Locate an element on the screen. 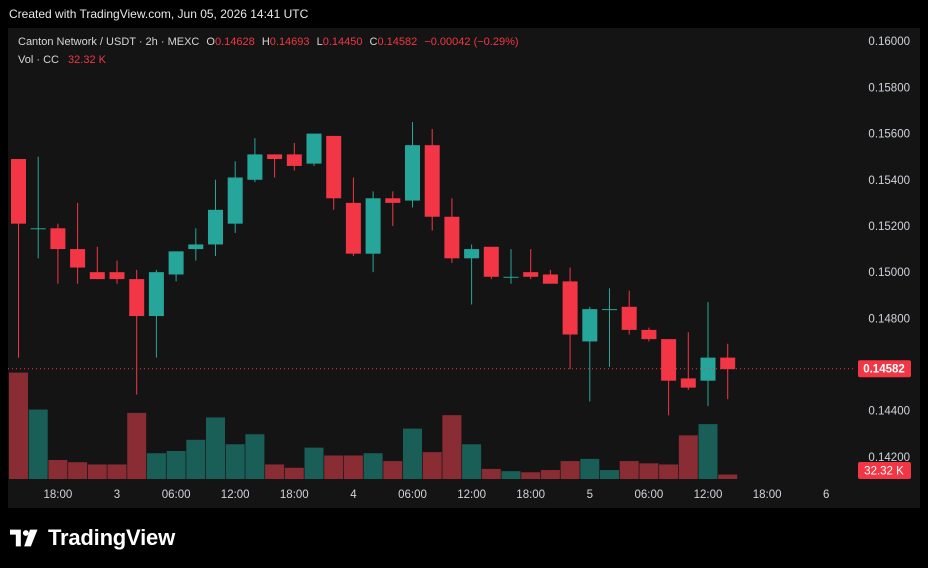 The image size is (928, 568). price-tick-label: 0.14400 is located at coordinates (889, 412).